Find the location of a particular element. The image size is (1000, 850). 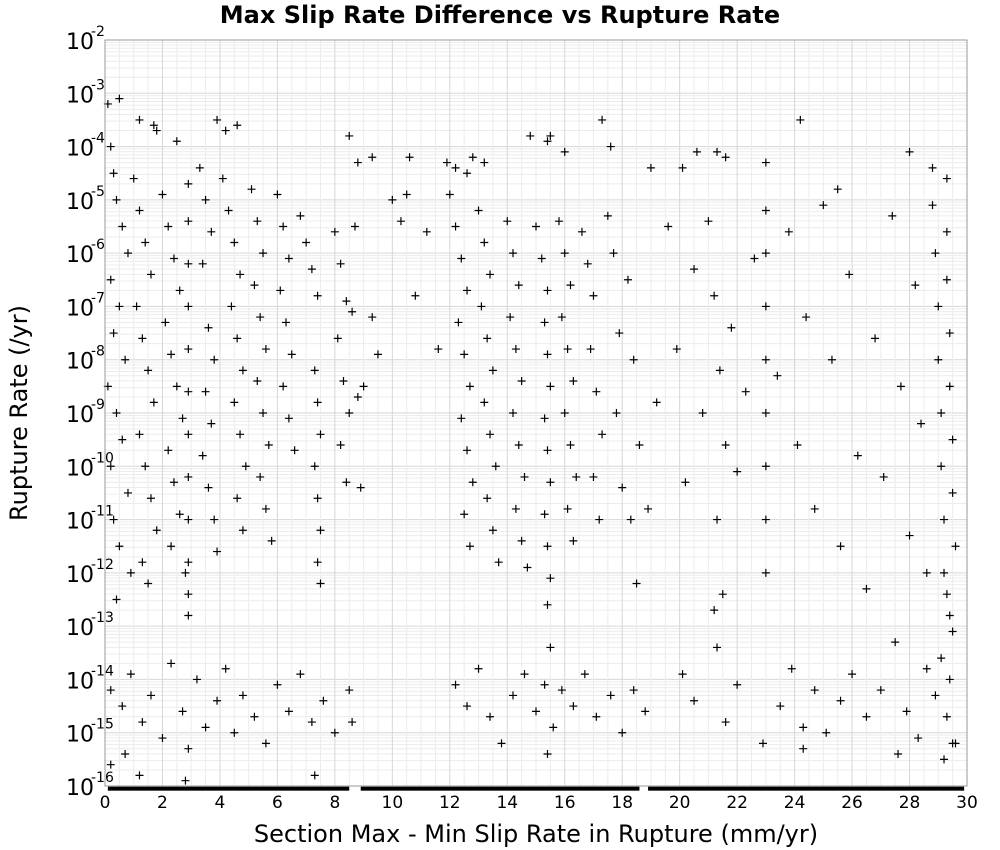

y-tick-exponent: -3 is located at coordinates (98, 85).